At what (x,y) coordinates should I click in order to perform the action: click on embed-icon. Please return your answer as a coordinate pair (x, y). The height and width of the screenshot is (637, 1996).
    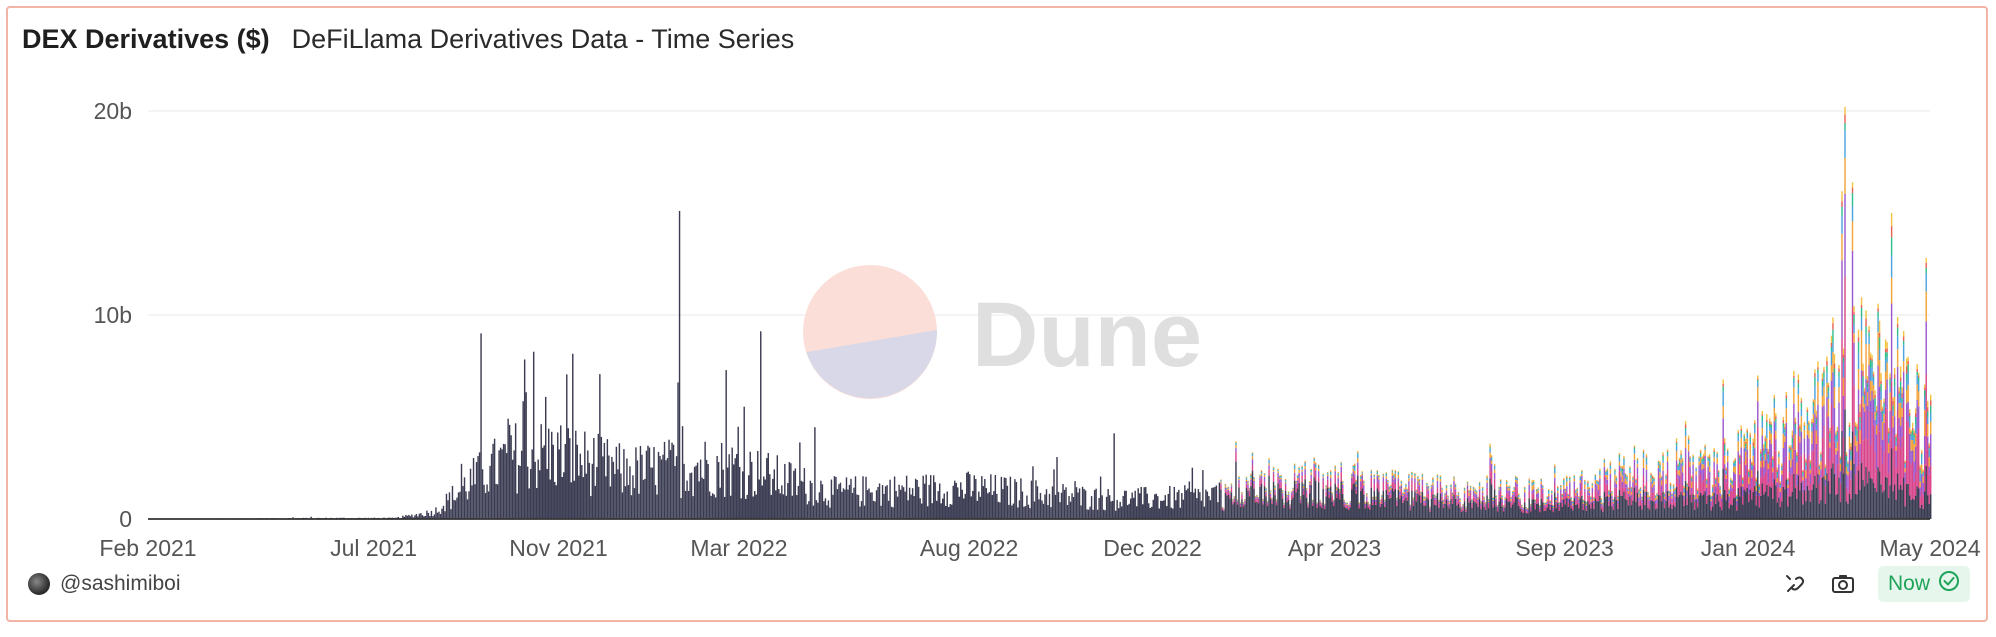
    Looking at the image, I should click on (1795, 584).